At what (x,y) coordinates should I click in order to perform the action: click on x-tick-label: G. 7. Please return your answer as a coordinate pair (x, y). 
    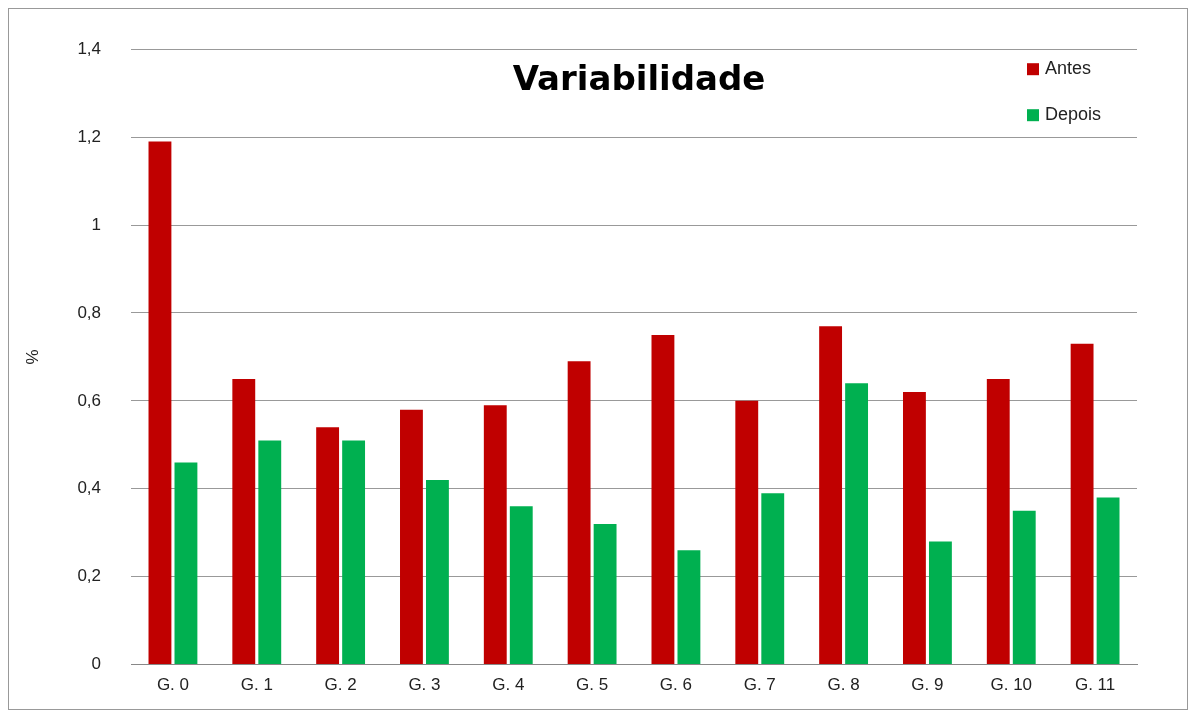
    Looking at the image, I should click on (759, 685).